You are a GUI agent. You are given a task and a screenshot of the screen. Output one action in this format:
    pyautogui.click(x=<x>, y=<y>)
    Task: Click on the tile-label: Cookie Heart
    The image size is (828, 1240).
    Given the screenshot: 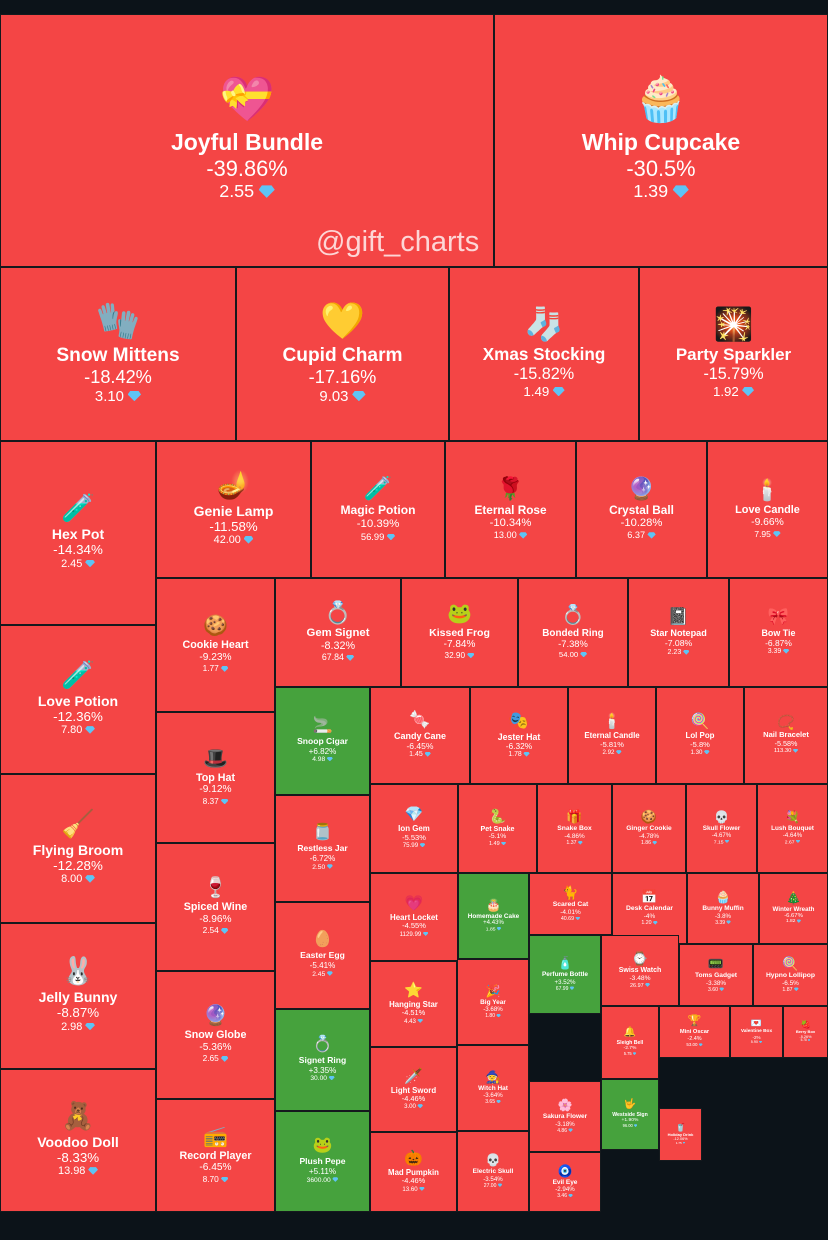 What is the action you would take?
    pyautogui.click(x=215, y=645)
    